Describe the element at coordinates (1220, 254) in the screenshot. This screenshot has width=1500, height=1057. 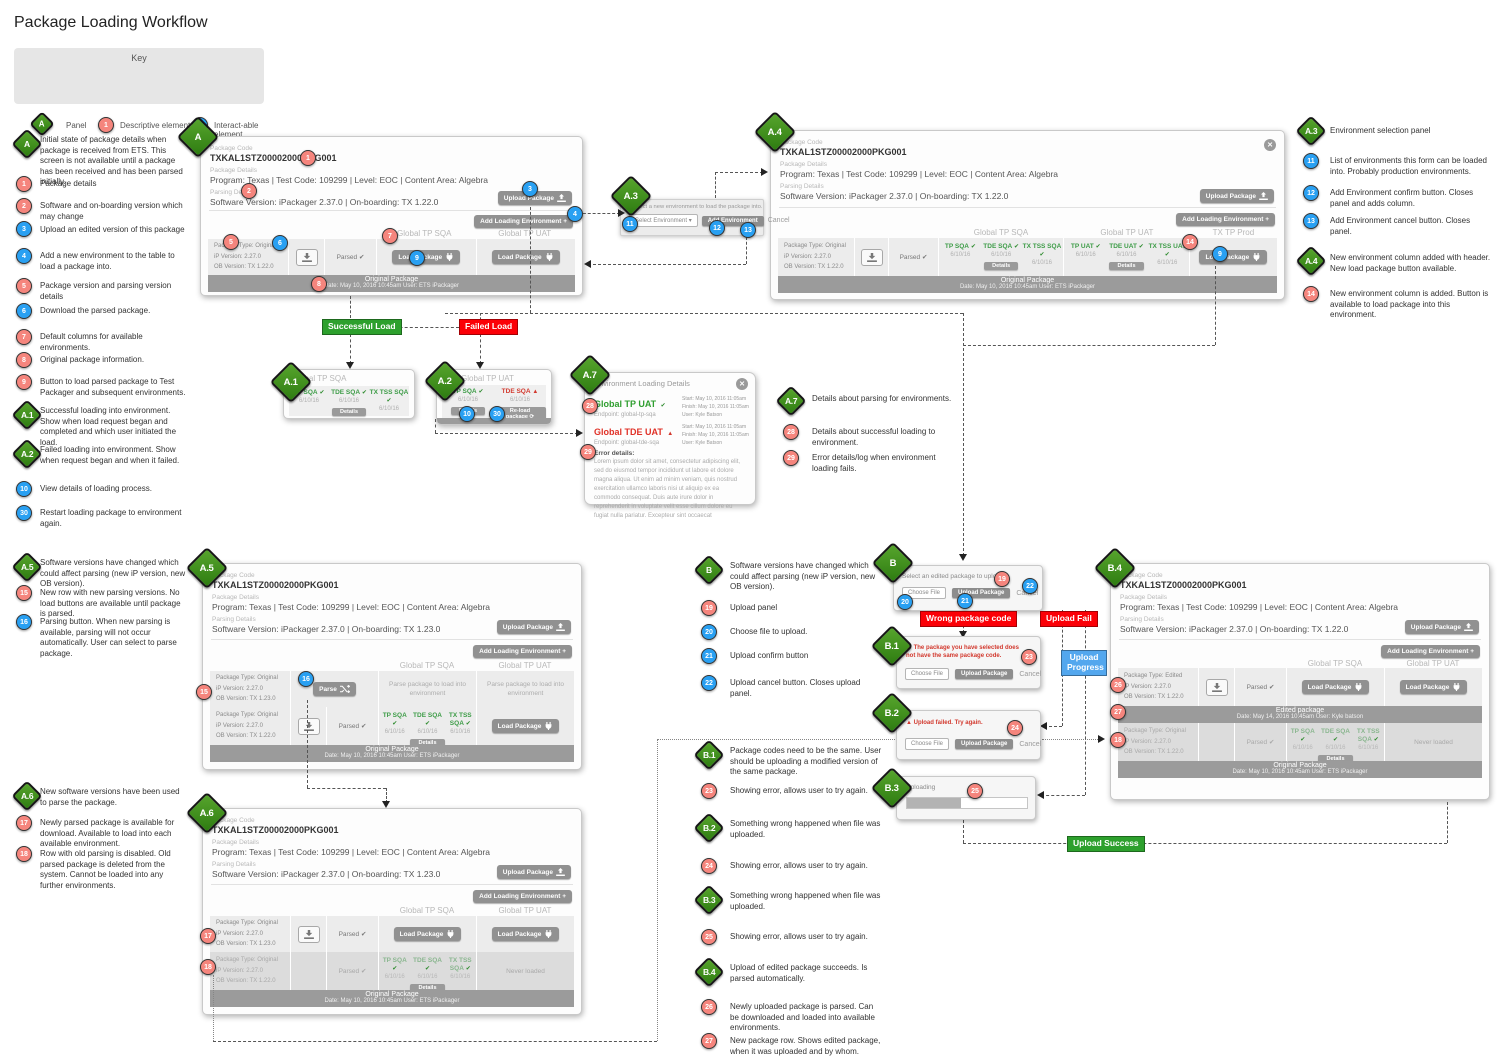
I see `badge-9b: 9` at that location.